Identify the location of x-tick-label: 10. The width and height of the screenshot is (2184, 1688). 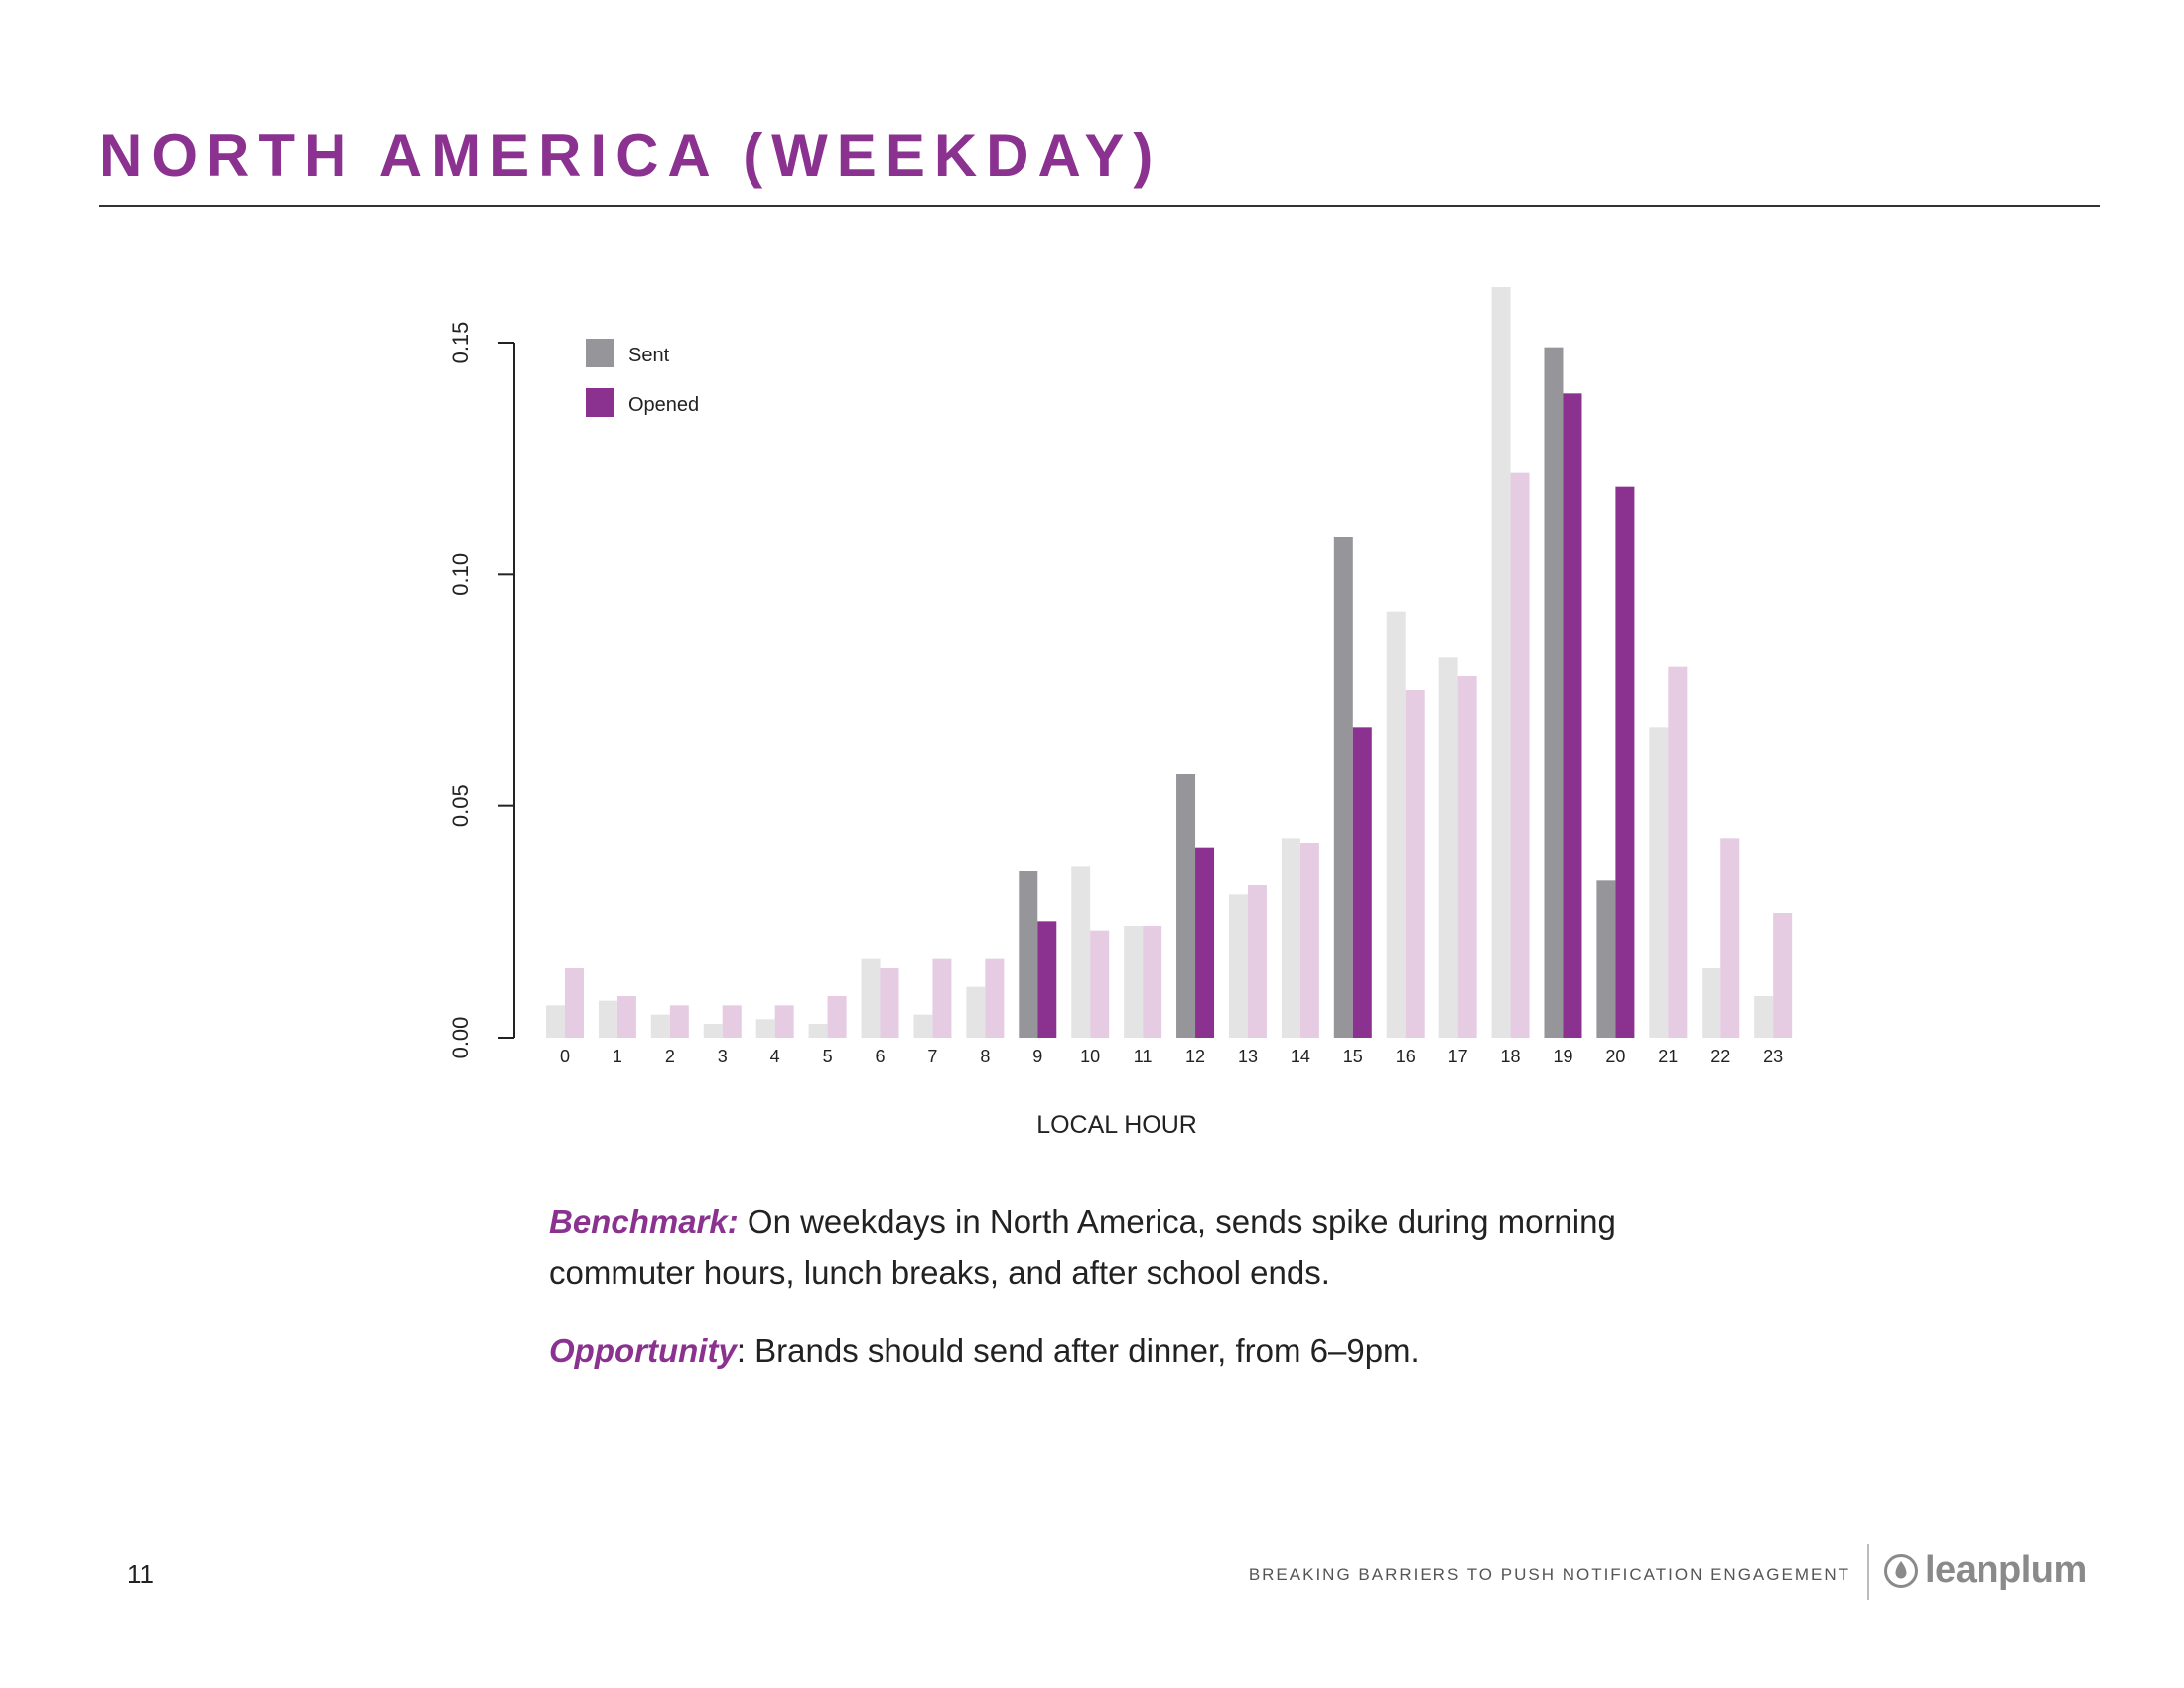
(1090, 1056).